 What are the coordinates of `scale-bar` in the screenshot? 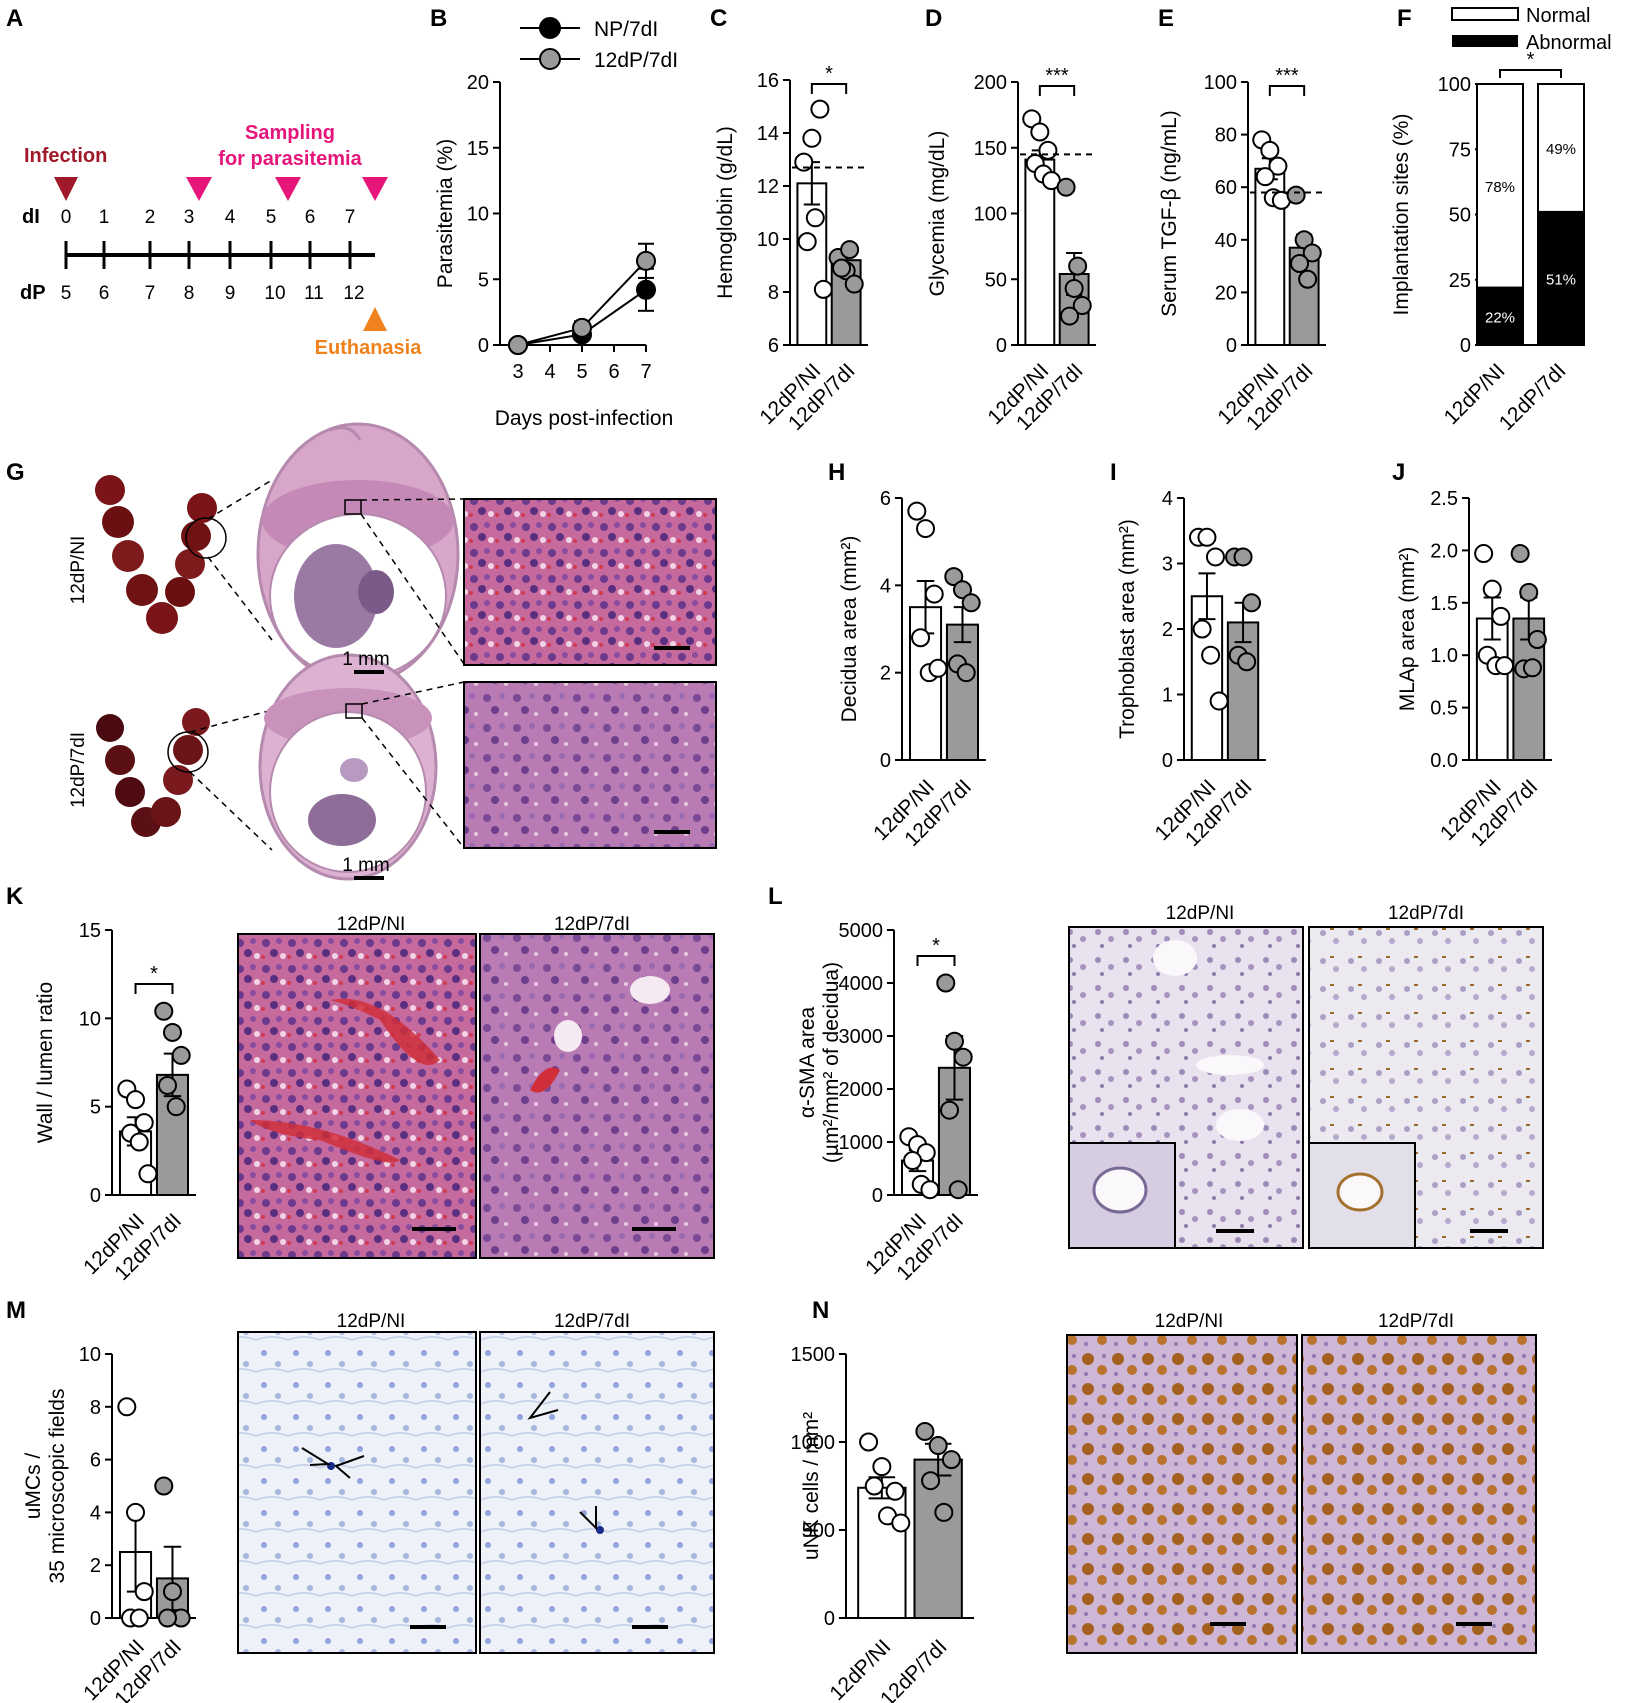 It's located at (672, 648).